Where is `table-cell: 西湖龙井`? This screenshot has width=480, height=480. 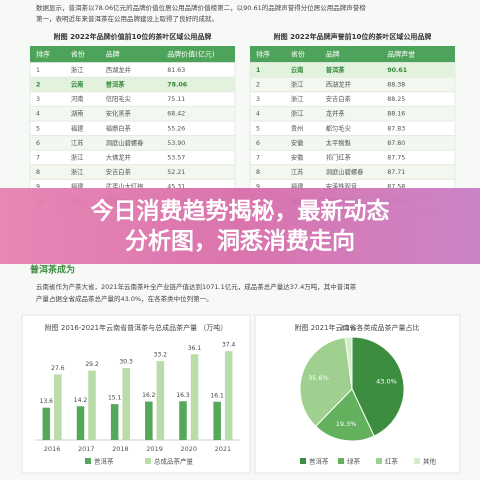
table-cell: 西湖龙井 is located at coordinates (338, 84).